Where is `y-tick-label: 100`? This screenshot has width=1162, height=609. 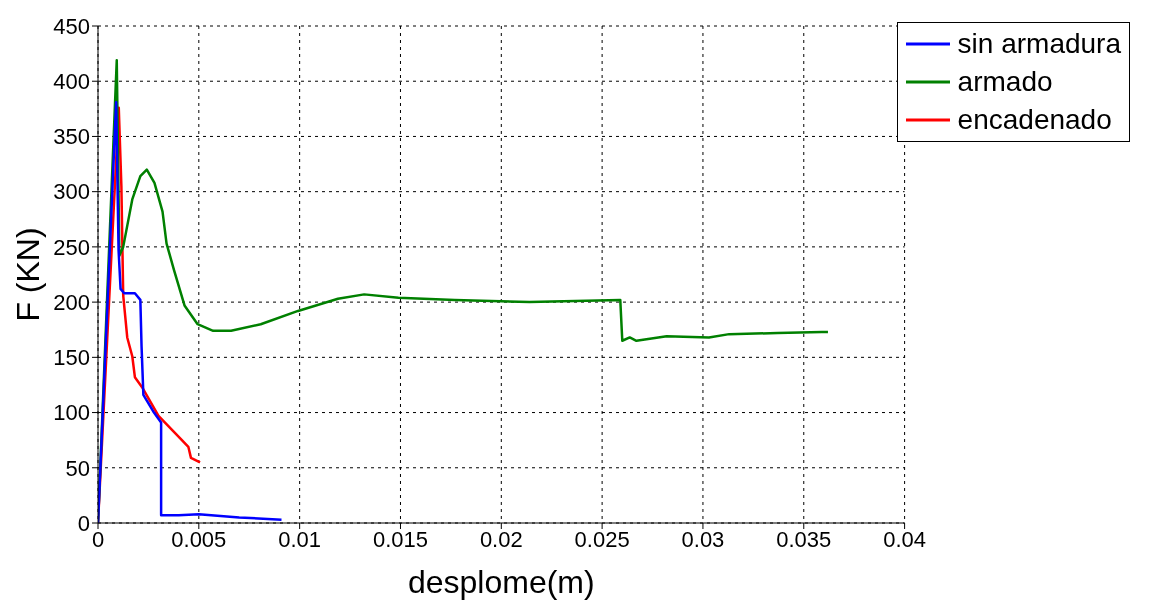 y-tick-label: 100 is located at coordinates (71, 413).